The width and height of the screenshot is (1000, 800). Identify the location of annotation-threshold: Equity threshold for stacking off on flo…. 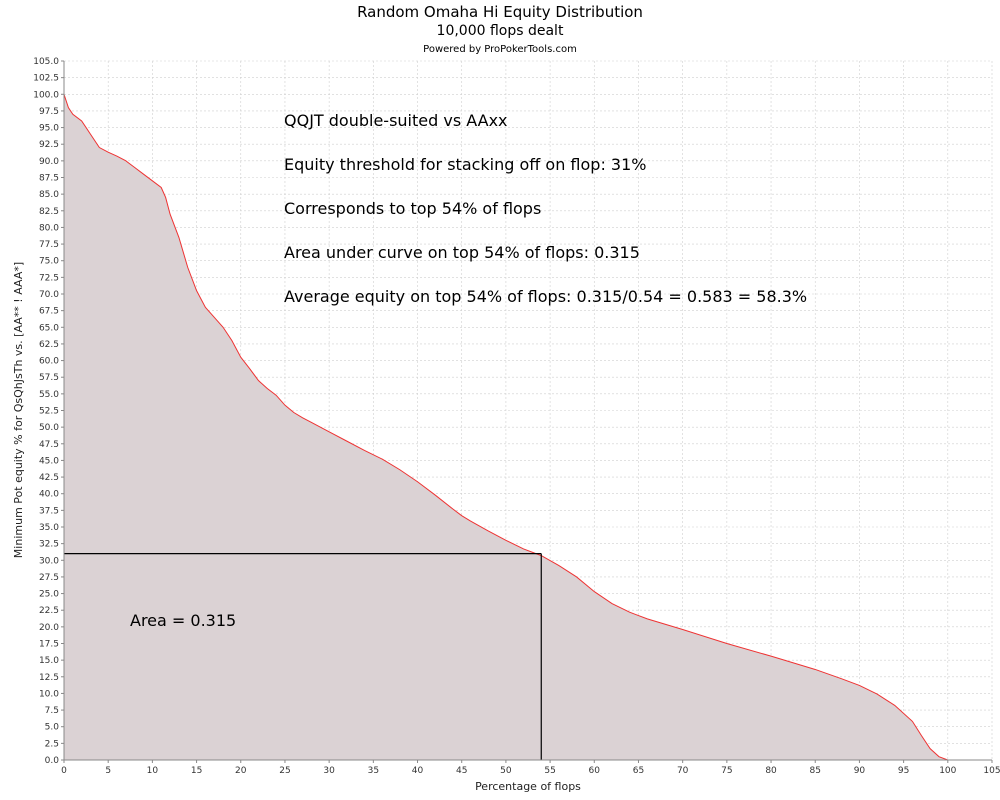
(465, 164).